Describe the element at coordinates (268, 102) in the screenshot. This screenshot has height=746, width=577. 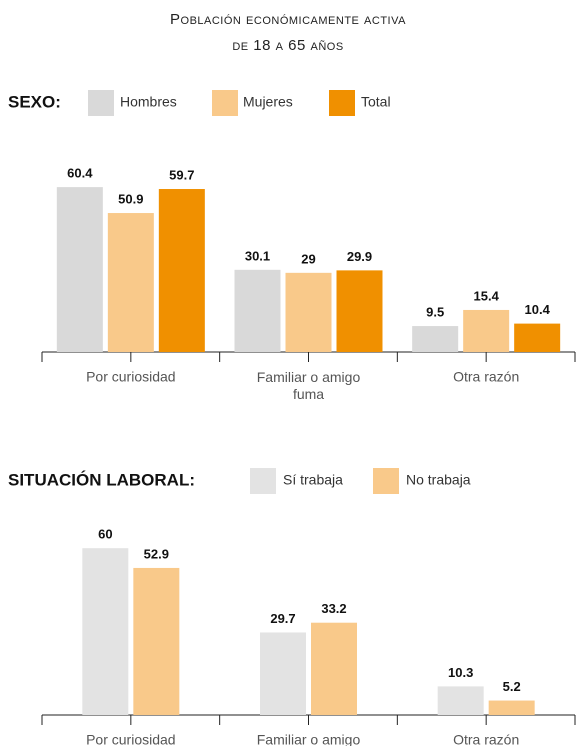
I see `legend-label: Mujeres` at that location.